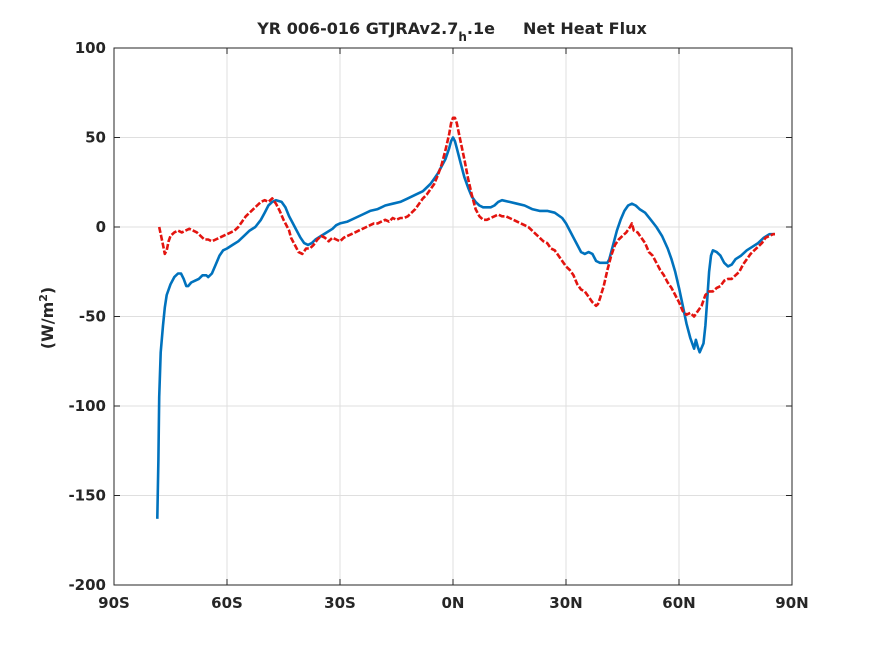  I want to click on x-tick-label: 60N, so click(678, 603).